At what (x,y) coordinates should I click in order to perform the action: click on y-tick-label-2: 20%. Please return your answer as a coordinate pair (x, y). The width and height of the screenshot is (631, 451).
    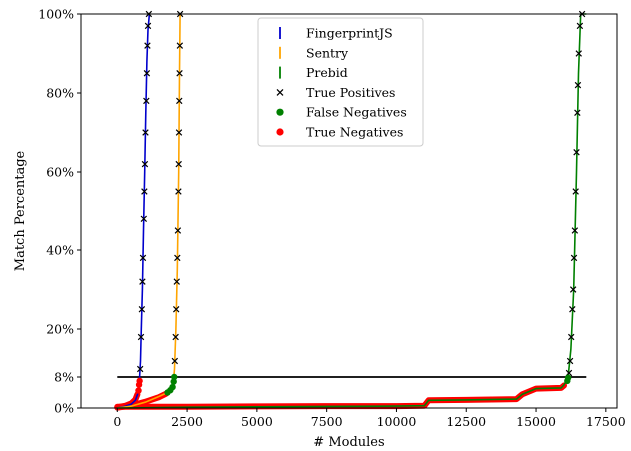
    Looking at the image, I should click on (60, 329).